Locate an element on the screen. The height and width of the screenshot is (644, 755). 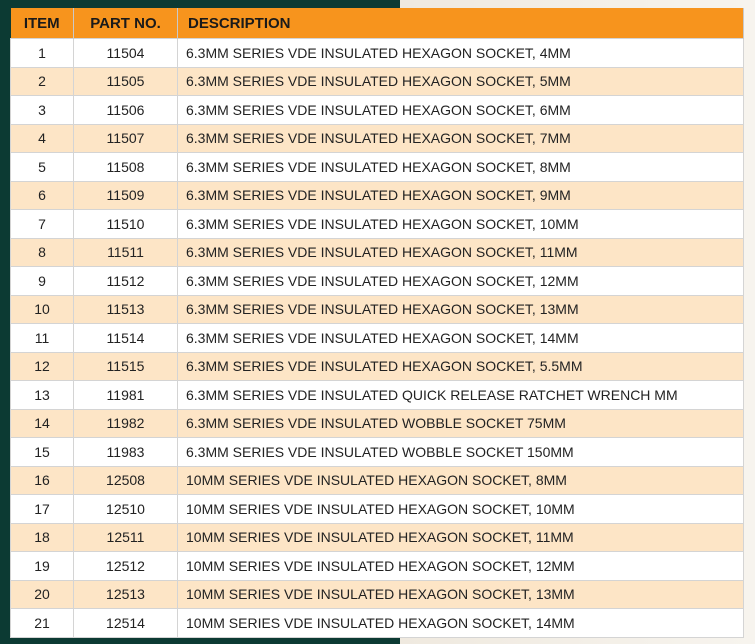
header-cell: PART NO. is located at coordinates (125, 23).